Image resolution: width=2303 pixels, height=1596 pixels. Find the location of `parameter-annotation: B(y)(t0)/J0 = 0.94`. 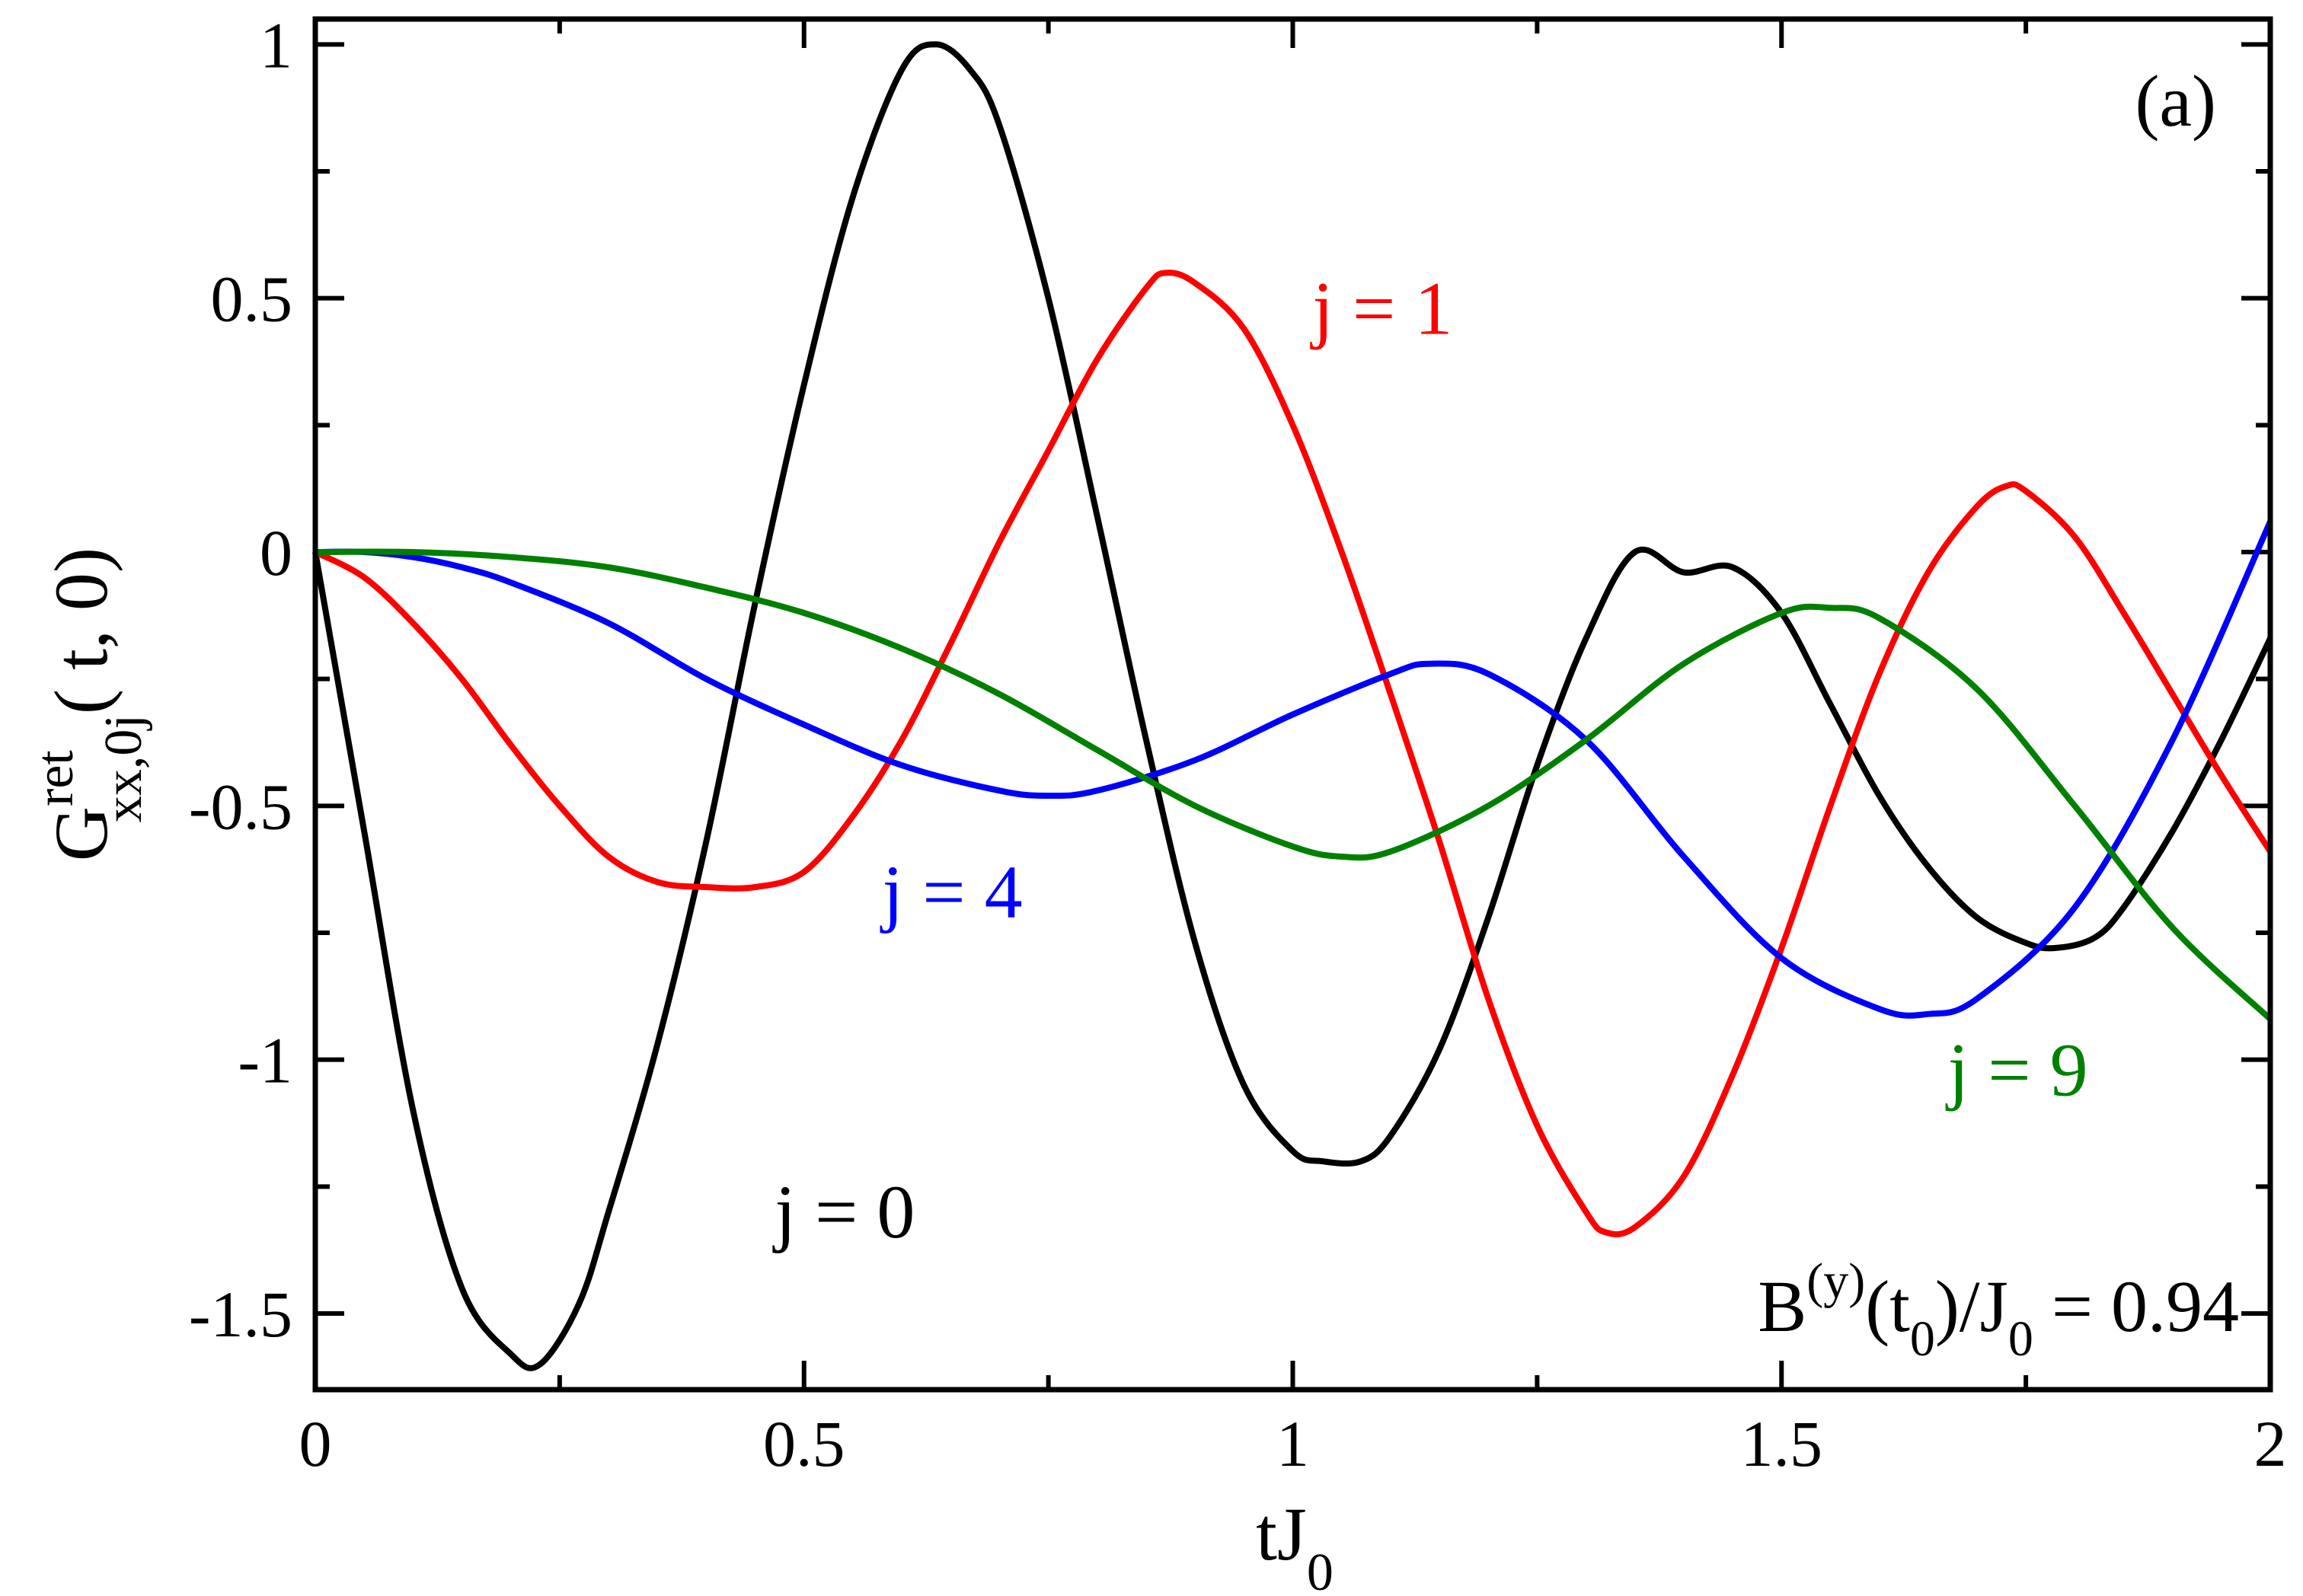

parameter-annotation: B(y)(t0)/J0 = 0.94 is located at coordinates (1998, 1310).